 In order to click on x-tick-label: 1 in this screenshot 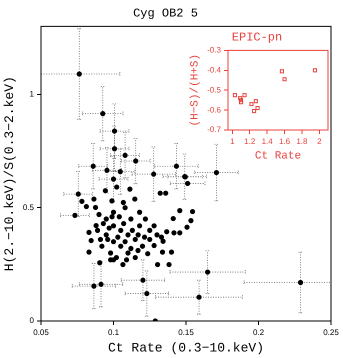, I will do `click(233, 141)`.